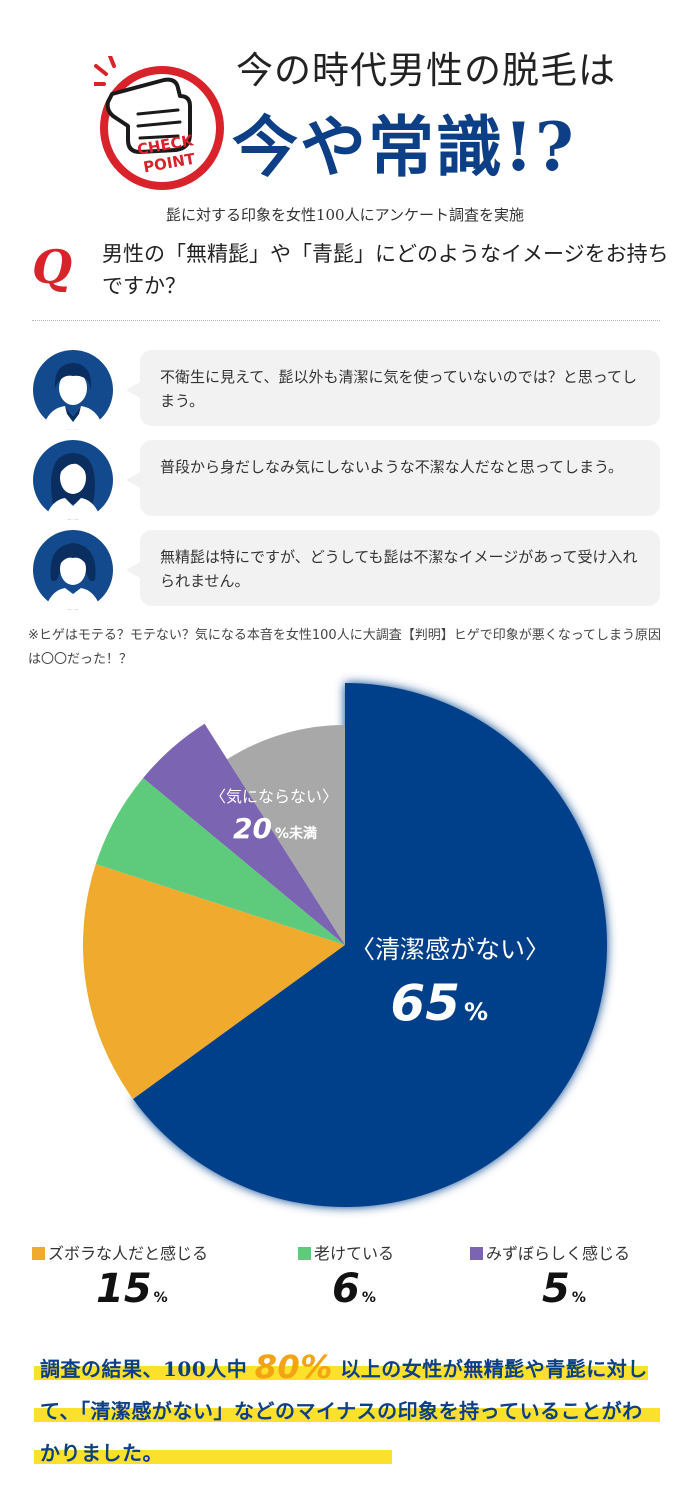  Describe the element at coordinates (345, 215) in the screenshot. I see `survey-note: 髭に対する印象を女性100人にアンケート調査を実施` at that location.